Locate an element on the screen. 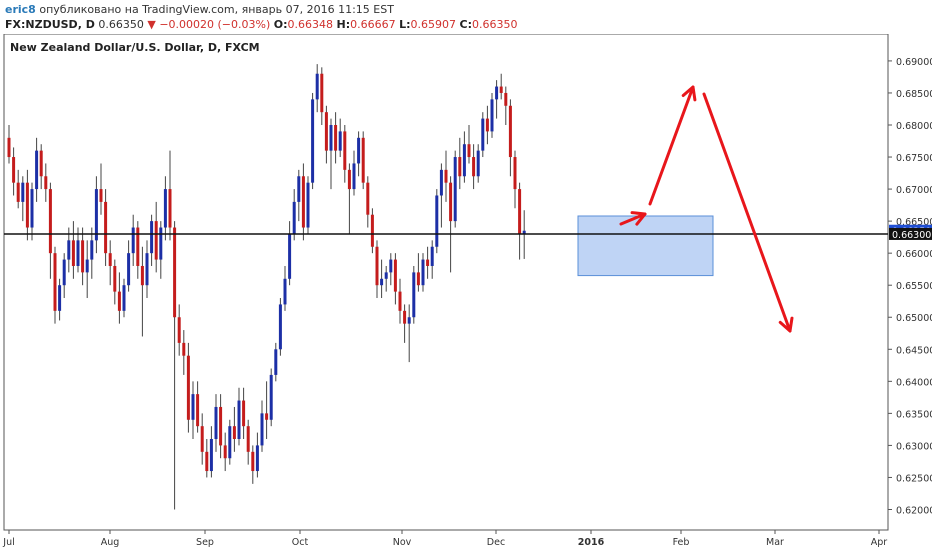 The image size is (932, 550). level-price-tag-text: 0.66300 is located at coordinates (911, 235).